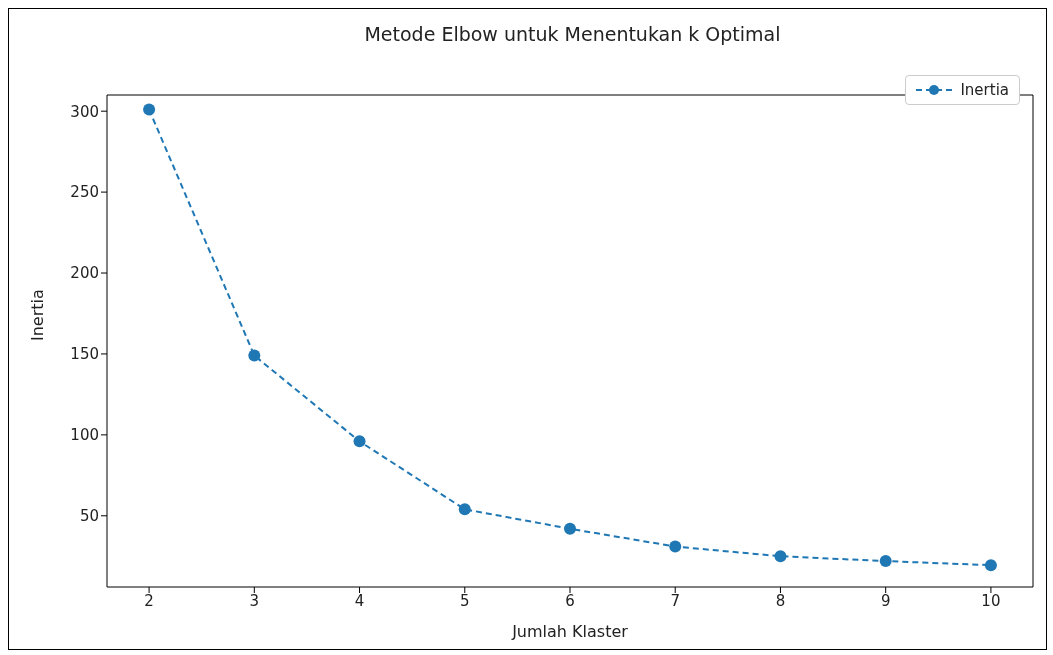 This screenshot has width=1053, height=655. I want to click on y-tick-label: 300, so click(84, 111).